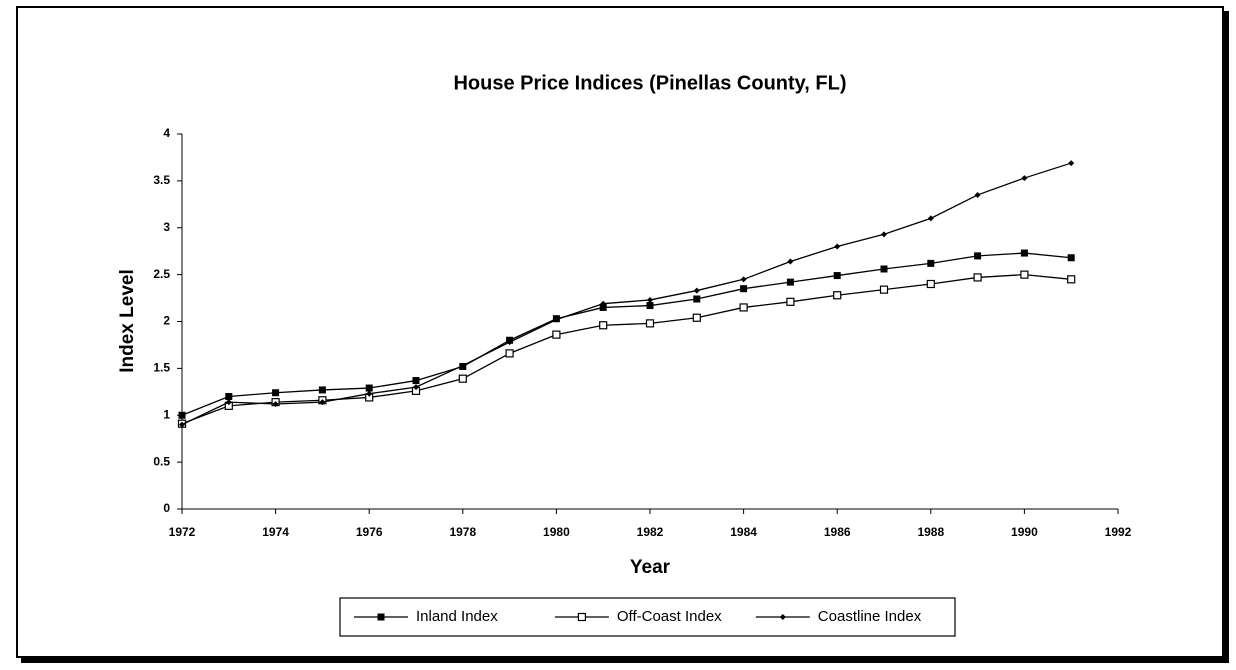 This screenshot has height=670, width=1236. I want to click on x-tick-label: 1990, so click(1024, 532).